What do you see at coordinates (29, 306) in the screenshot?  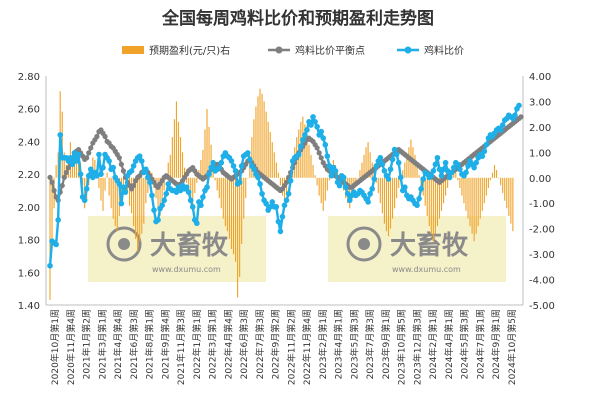 I see `y-tick-left: 1.40` at bounding box center [29, 306].